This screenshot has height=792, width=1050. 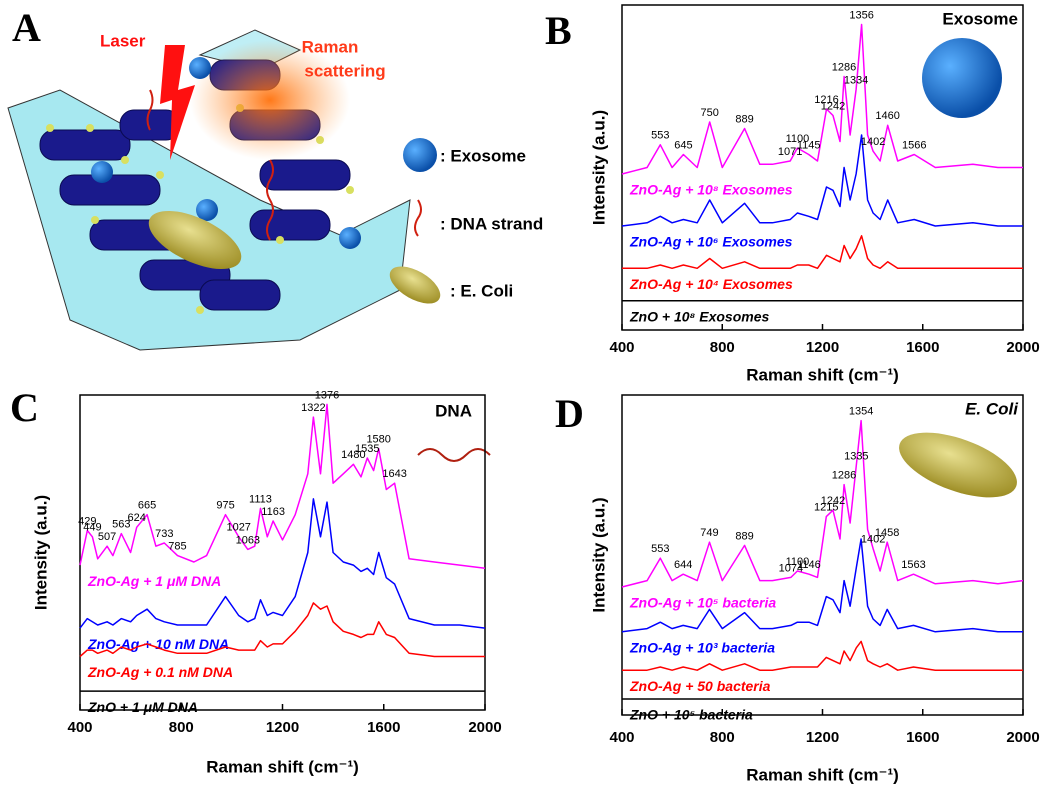 What do you see at coordinates (790, 152) in the screenshot?
I see `peak-label: 1071` at bounding box center [790, 152].